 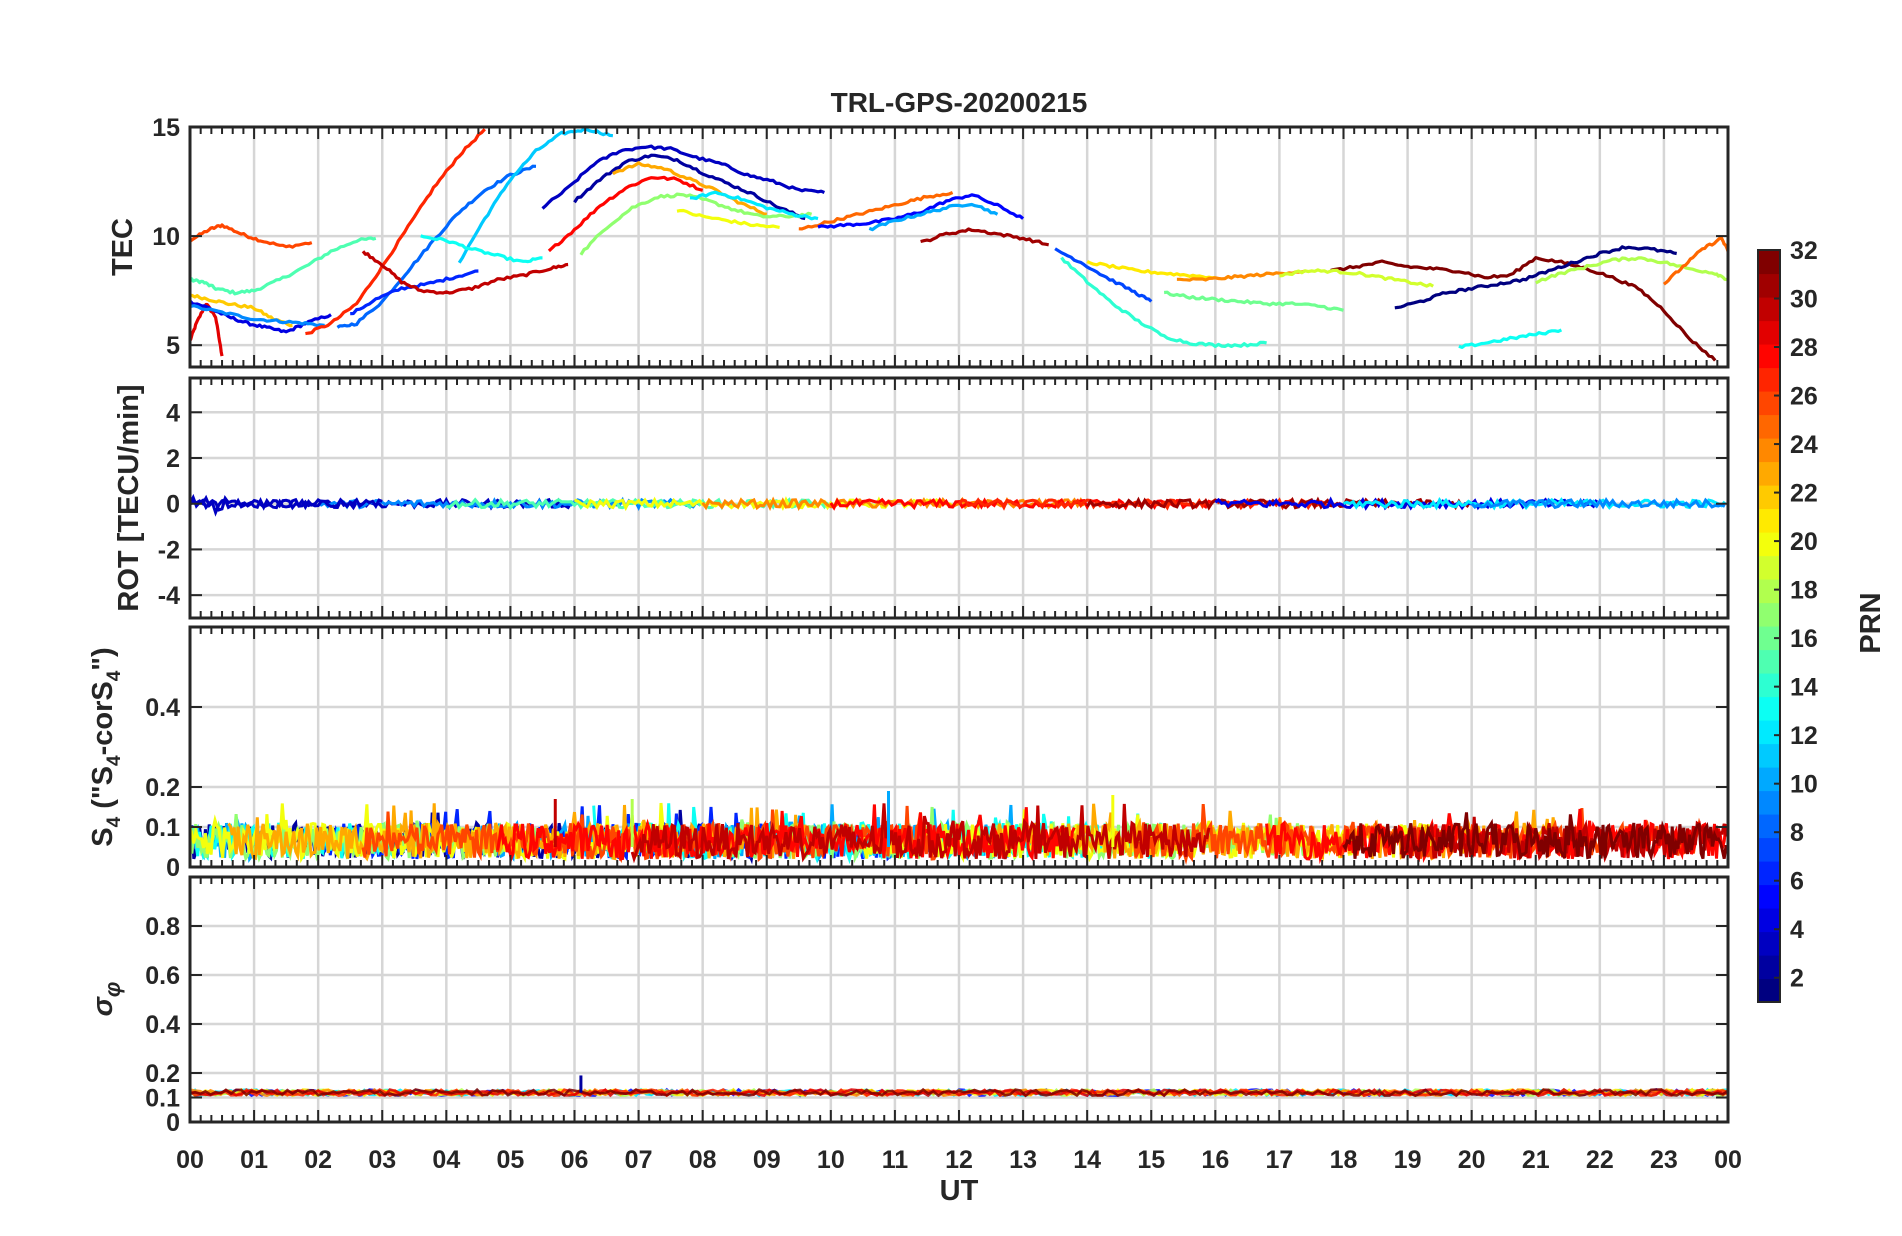 I want to click on colorbar-tick-label: 16, so click(x=1804, y=639).